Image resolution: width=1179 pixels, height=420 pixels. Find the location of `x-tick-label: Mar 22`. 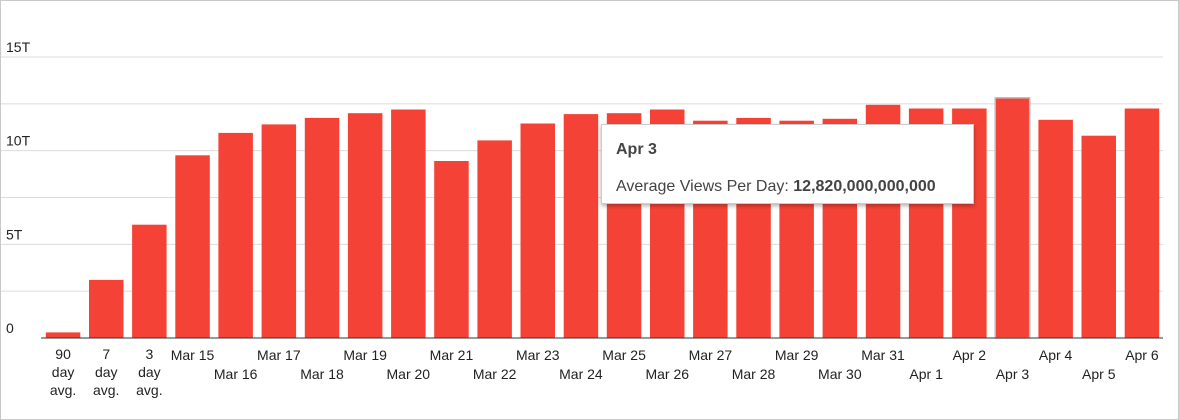

x-tick-label: Mar 22 is located at coordinates (495, 374).